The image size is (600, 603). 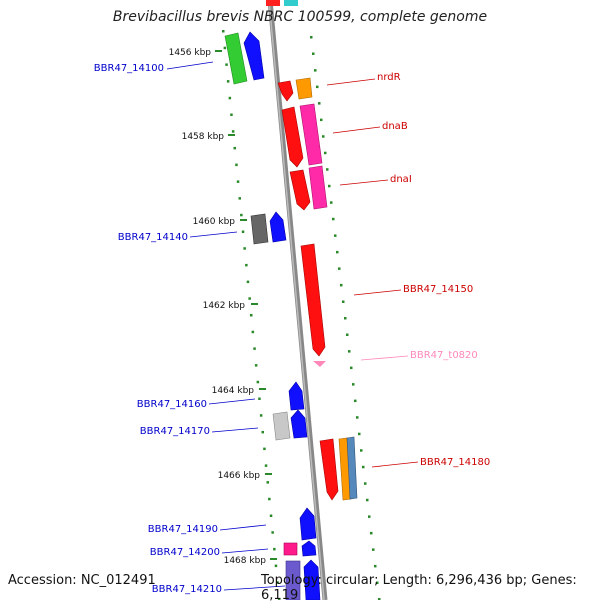 I want to click on gene-label: BBR47_14150, so click(x=438, y=289).